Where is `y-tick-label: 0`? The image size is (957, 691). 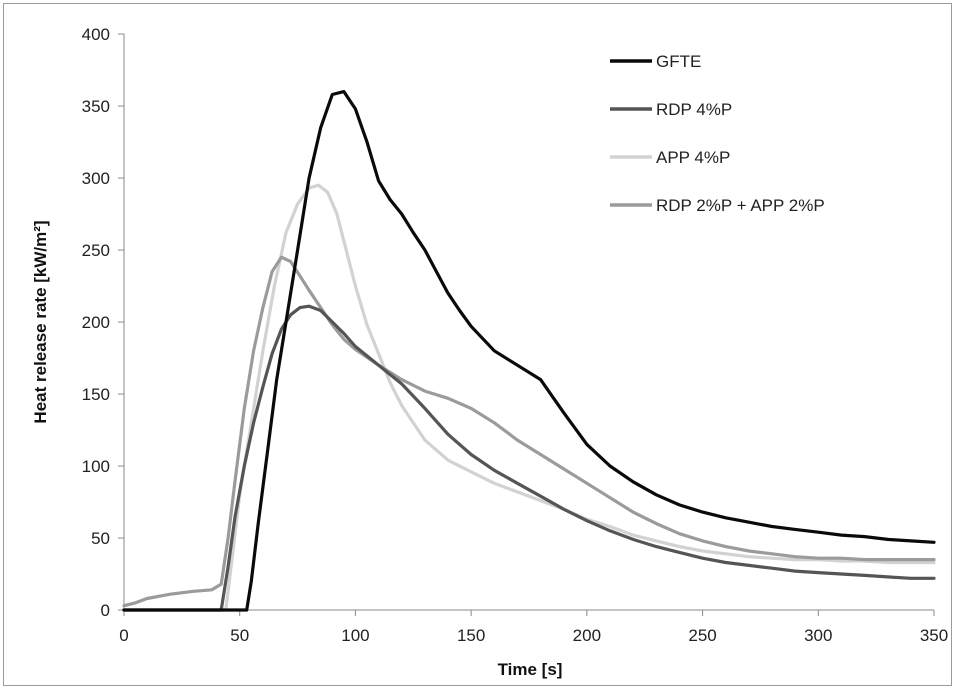
y-tick-label: 0 is located at coordinates (105, 610).